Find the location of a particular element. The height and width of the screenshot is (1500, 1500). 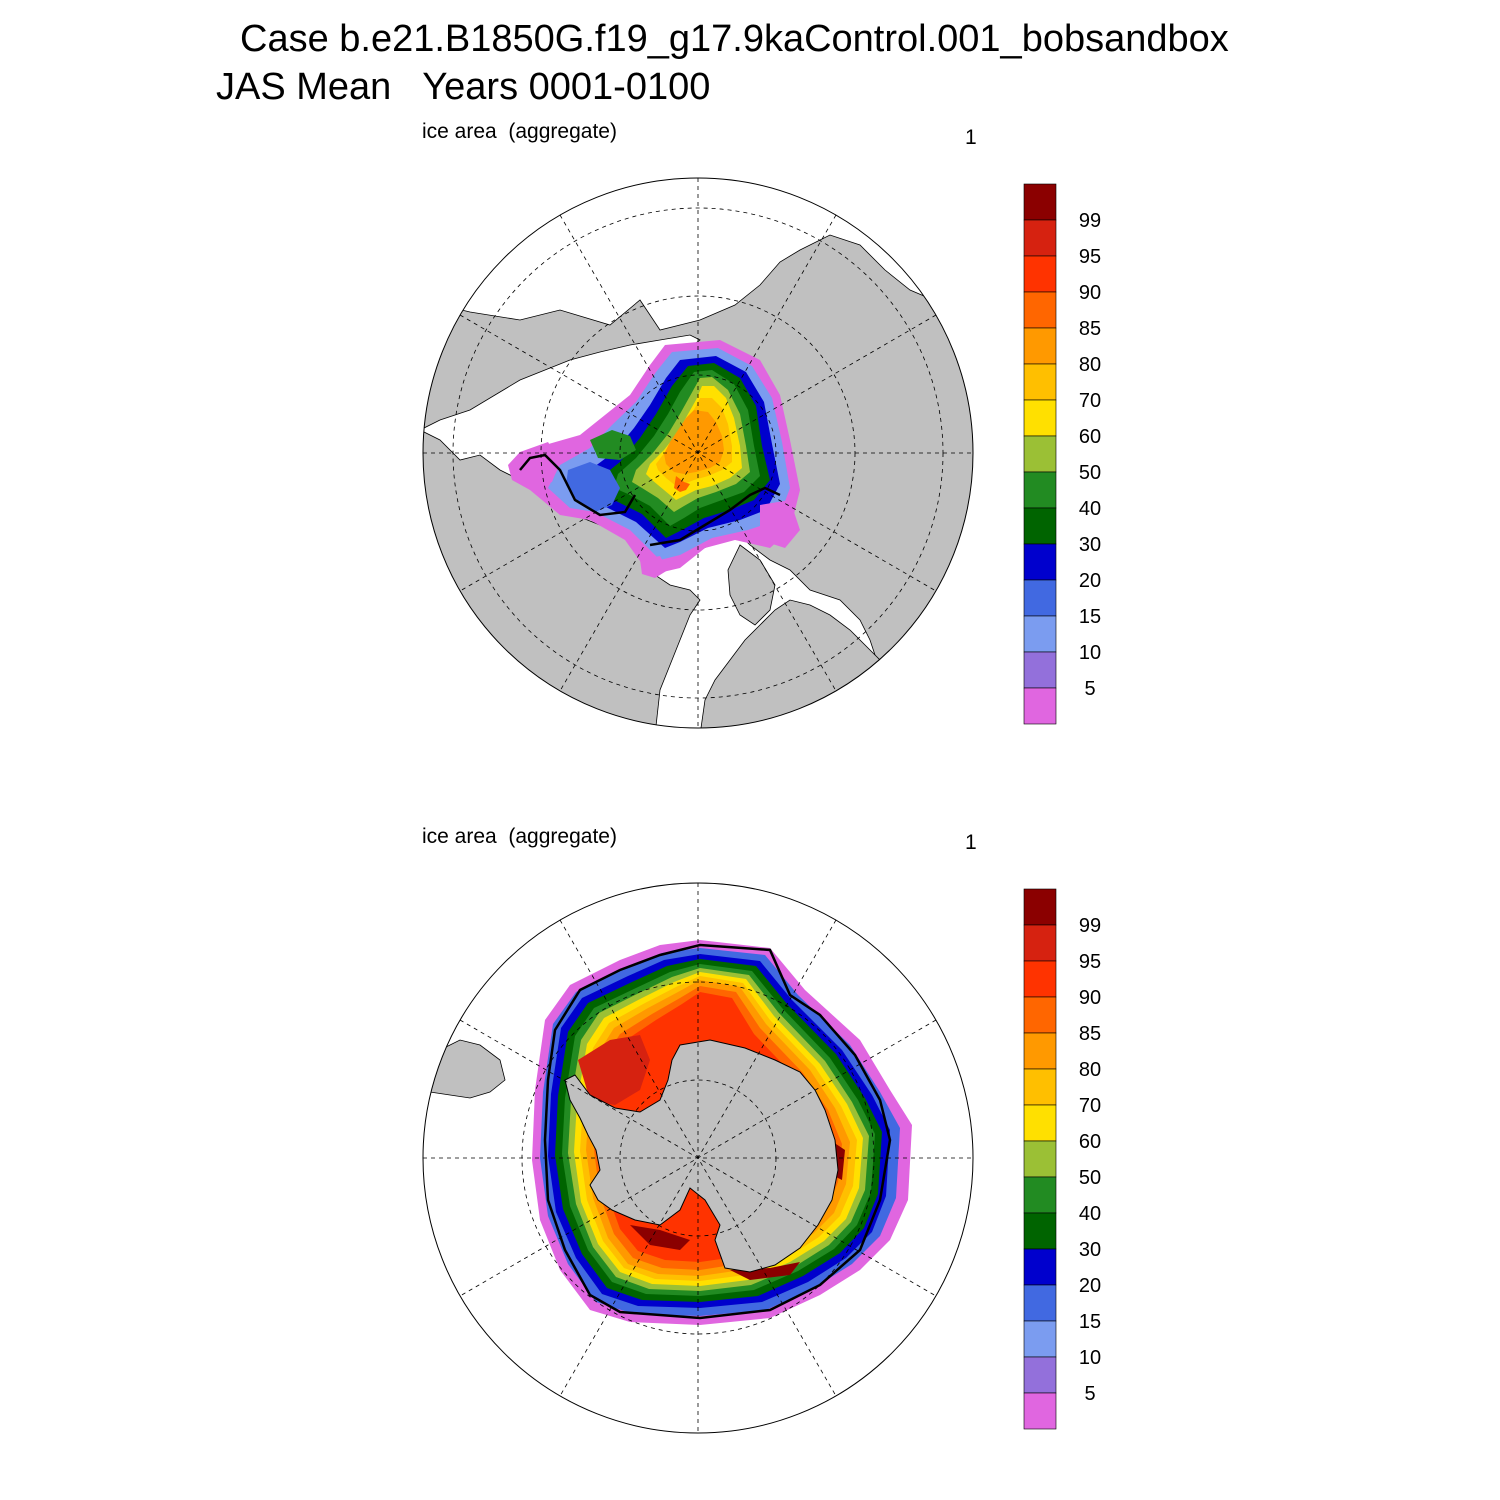

south-polar-map is located at coordinates (698, 1158).